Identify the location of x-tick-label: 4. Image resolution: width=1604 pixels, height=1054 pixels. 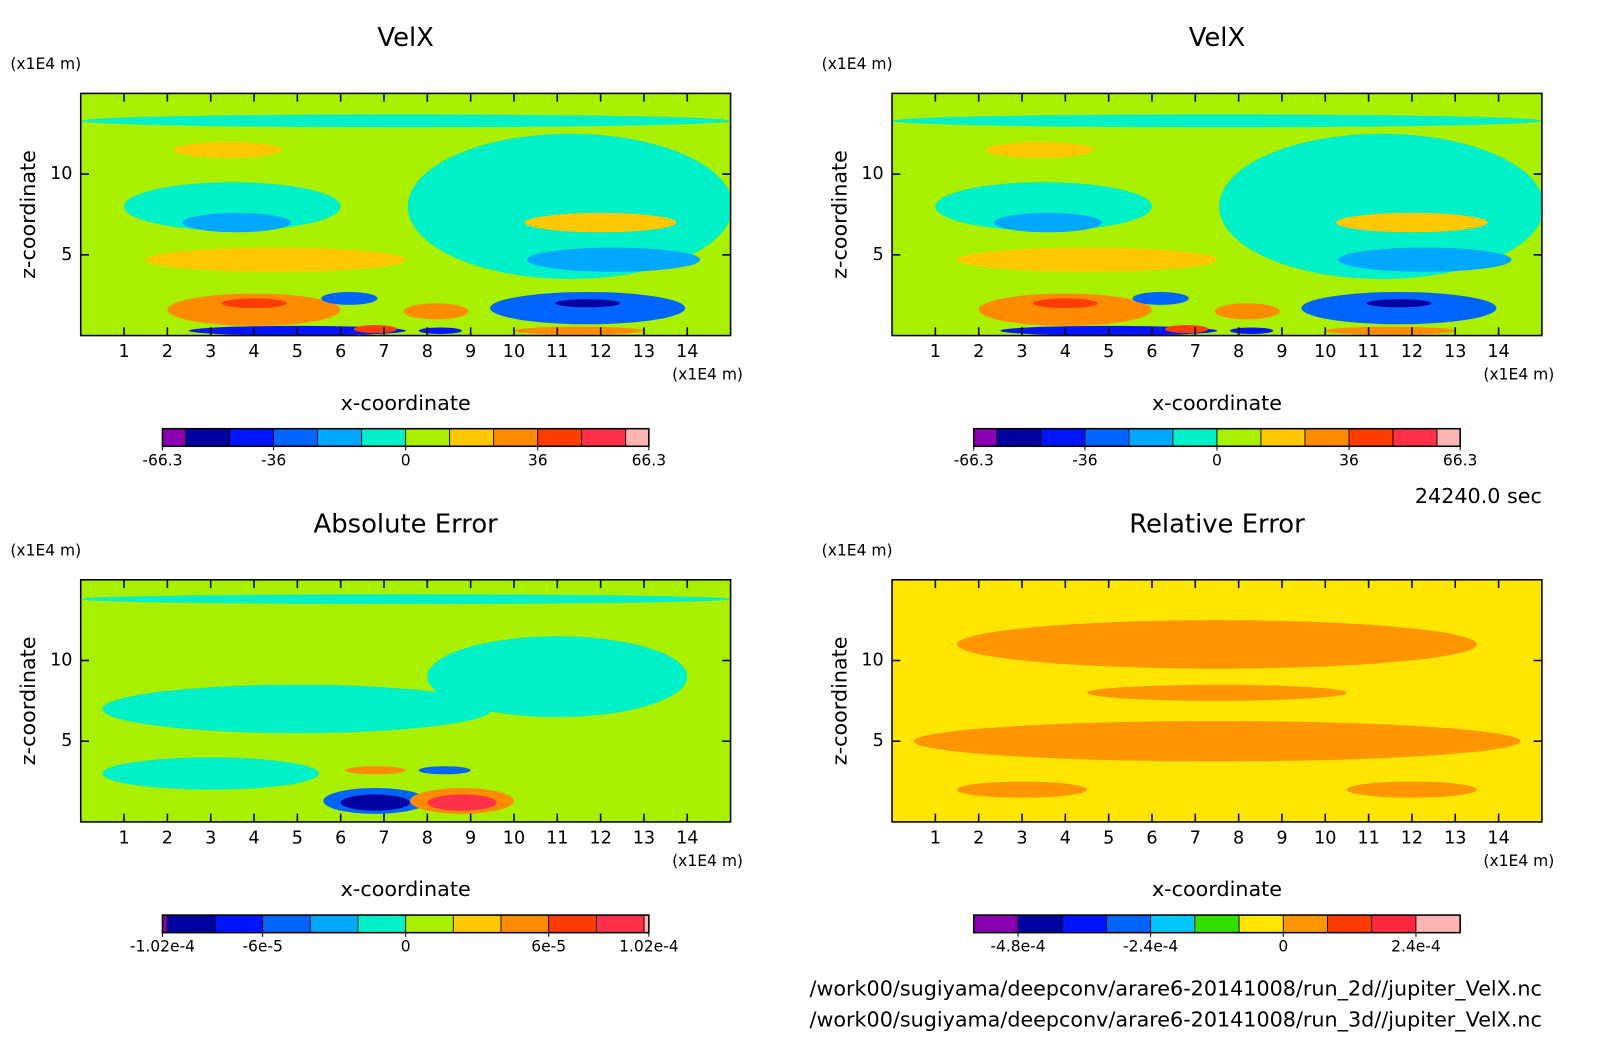
(1065, 352).